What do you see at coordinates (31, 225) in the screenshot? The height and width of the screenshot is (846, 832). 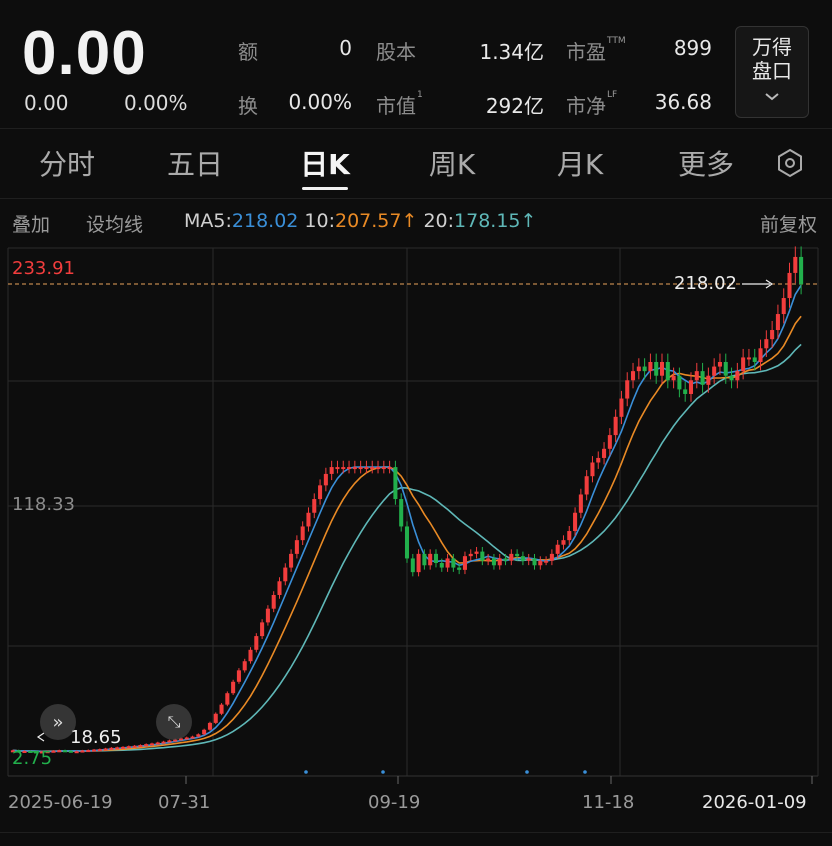 I see `overlay-button: 叠加` at bounding box center [31, 225].